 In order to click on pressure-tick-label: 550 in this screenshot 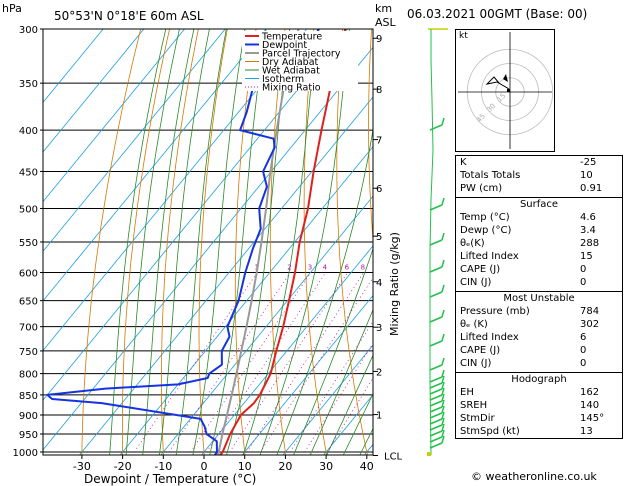, I will do `click(28, 243)`.